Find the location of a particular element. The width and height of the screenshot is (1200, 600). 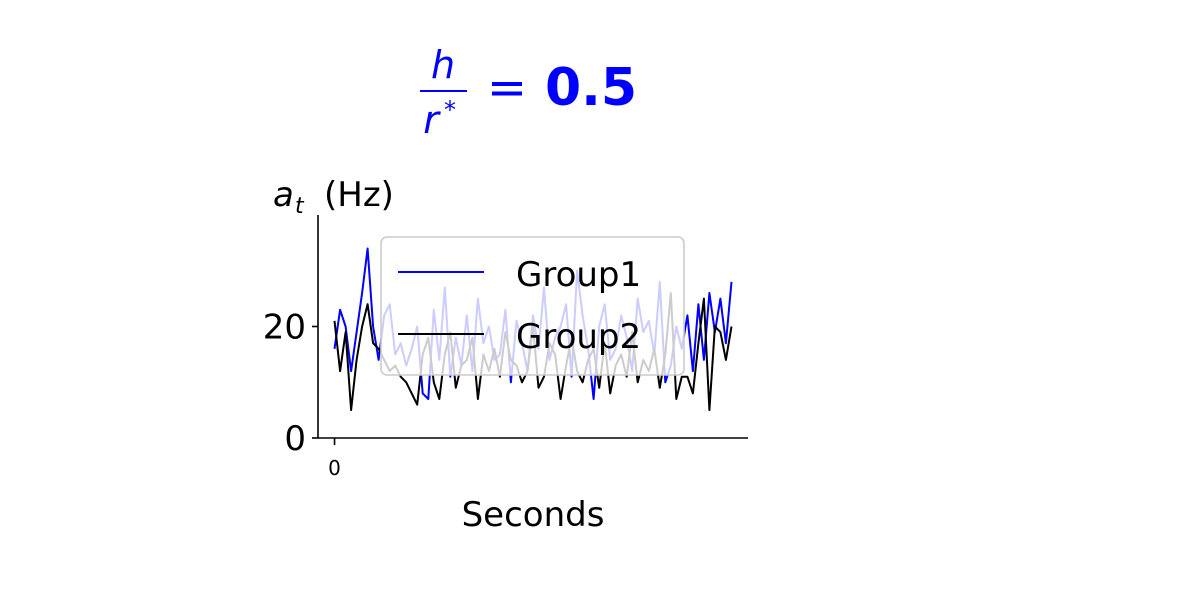

x-tick-label: 0 is located at coordinates (334, 468).